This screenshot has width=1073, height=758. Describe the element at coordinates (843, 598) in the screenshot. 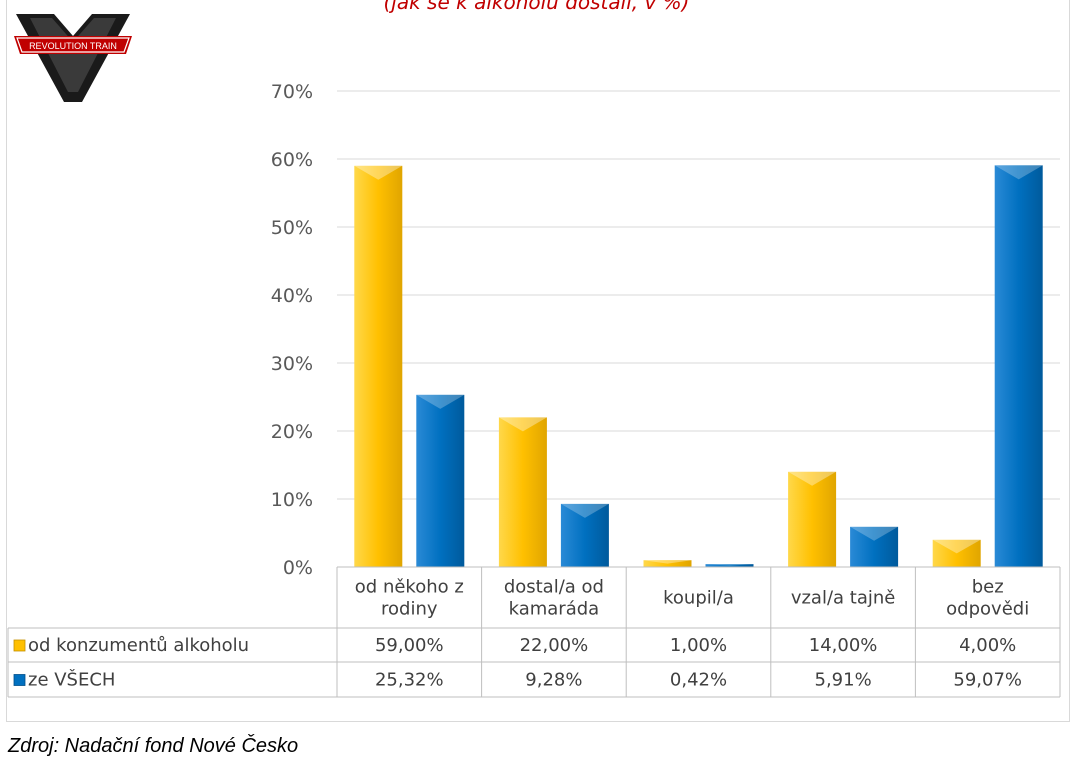

I see `category-label: vzal/a tajně` at that location.